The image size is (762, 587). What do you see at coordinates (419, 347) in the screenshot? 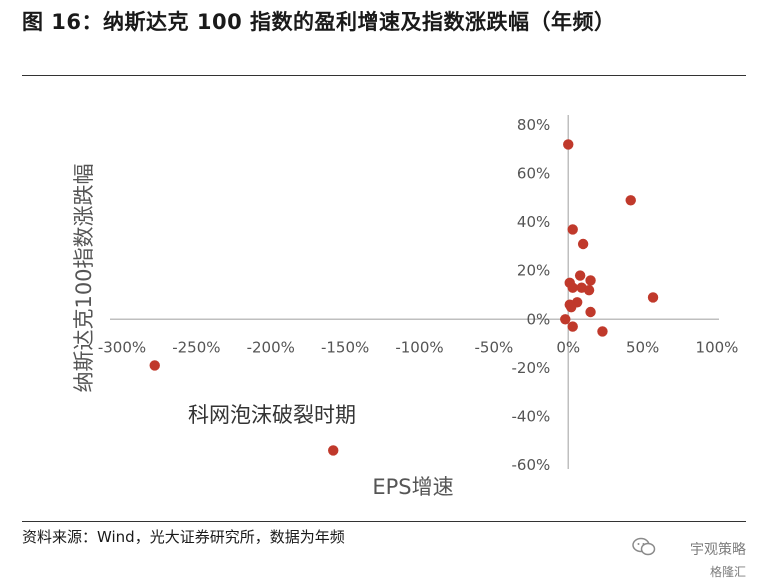
I see `x-tick-label: -100%` at bounding box center [419, 347].